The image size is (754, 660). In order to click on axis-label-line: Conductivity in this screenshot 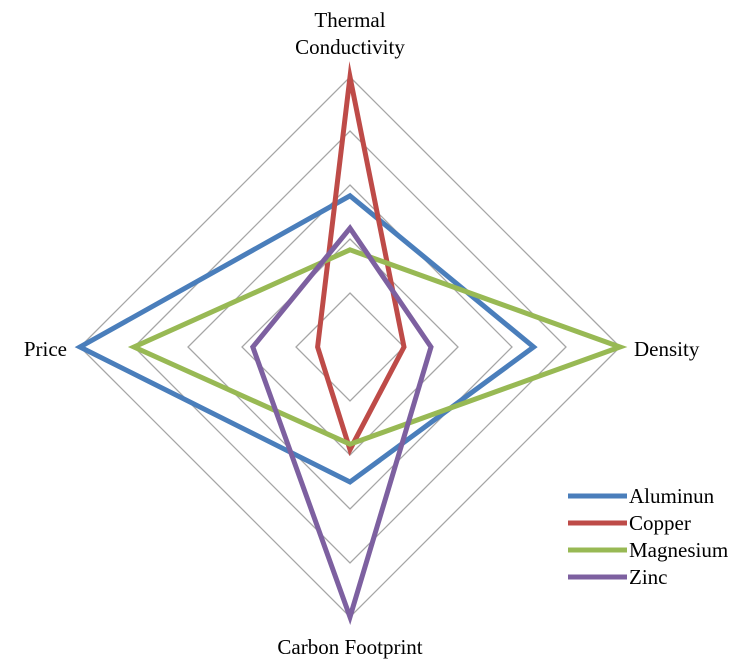, I will do `click(350, 47)`.